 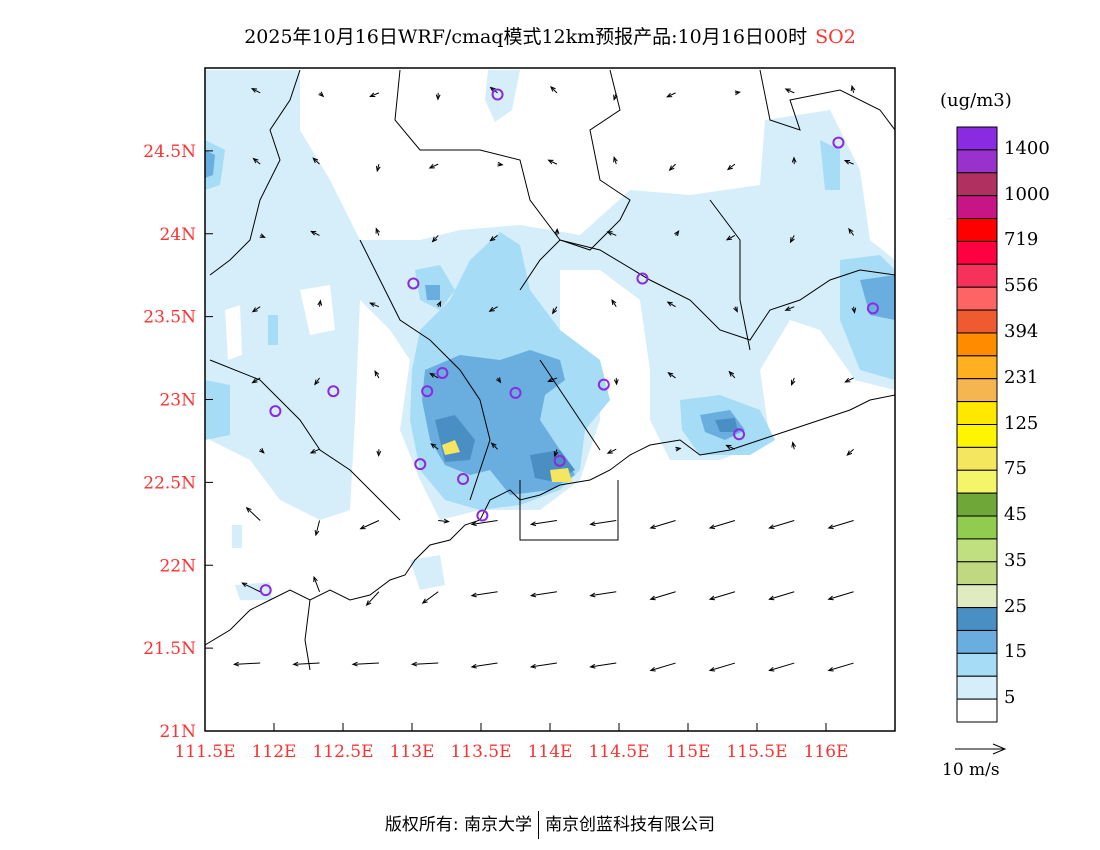 I want to click on colorbar, so click(x=977, y=424).